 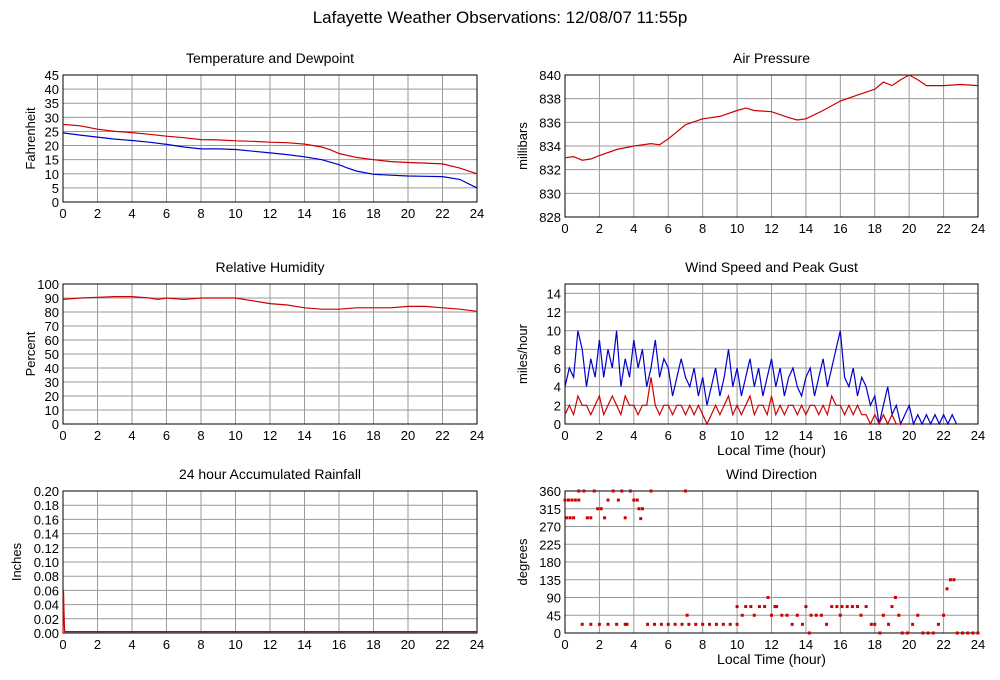 What do you see at coordinates (702, 228) in the screenshot?
I see `x-tick-label: 8` at bounding box center [702, 228].